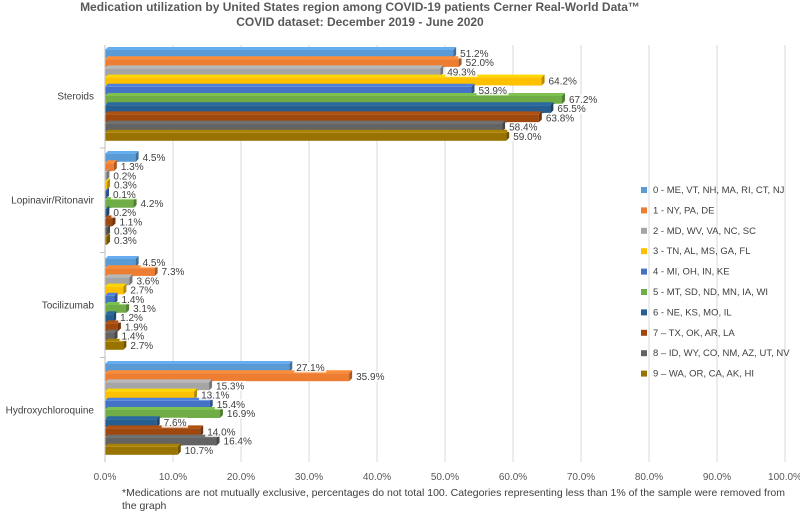  What do you see at coordinates (105, 477) in the screenshot?
I see `x-tick-label: 0.0%` at bounding box center [105, 477].